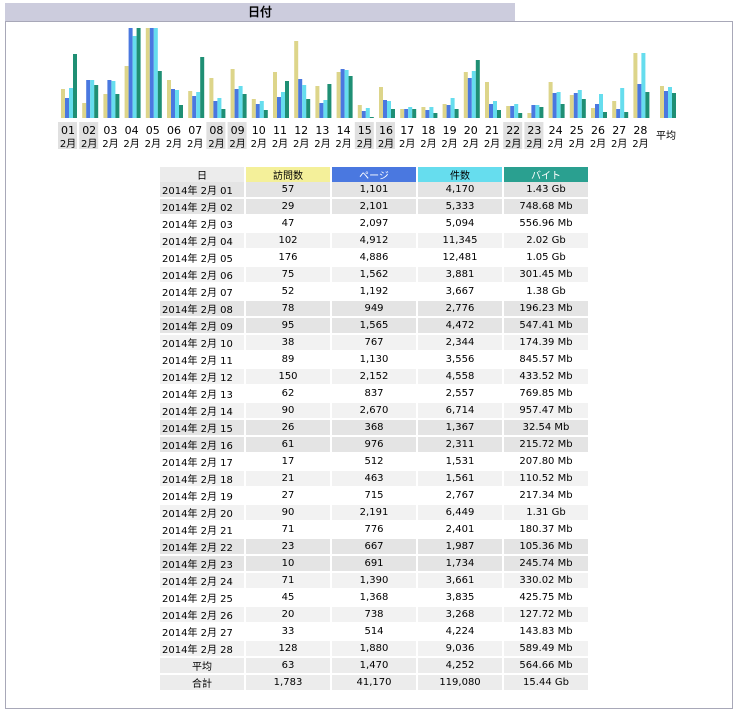 Image resolution: width=739 pixels, height=717 pixels. What do you see at coordinates (460, 207) in the screenshot?
I see `cell-hits: 5,333` at bounding box center [460, 207].